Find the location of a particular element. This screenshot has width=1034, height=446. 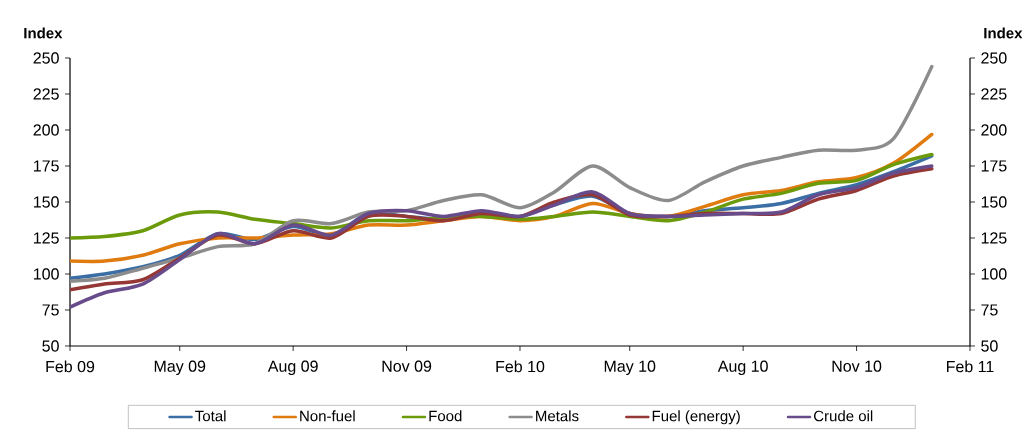

y2-tick-label: 150 is located at coordinates (994, 202).